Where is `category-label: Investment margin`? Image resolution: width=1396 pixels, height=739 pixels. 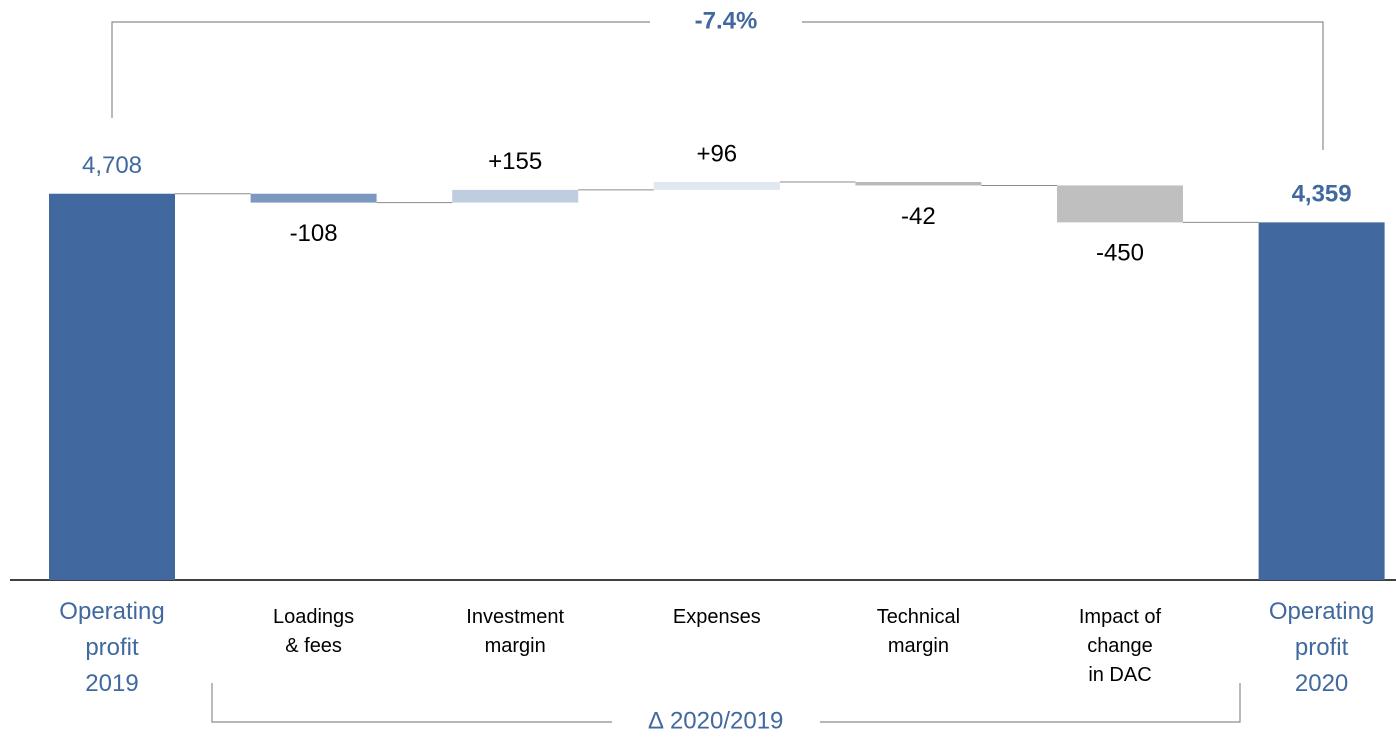
category-label: Investment margin is located at coordinates (515, 631).